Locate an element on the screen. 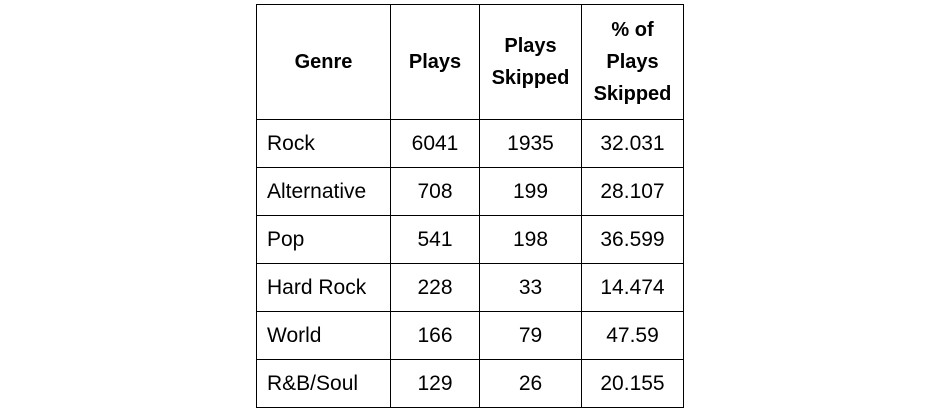  table-row: World 166 79 47.59 is located at coordinates (470, 335).